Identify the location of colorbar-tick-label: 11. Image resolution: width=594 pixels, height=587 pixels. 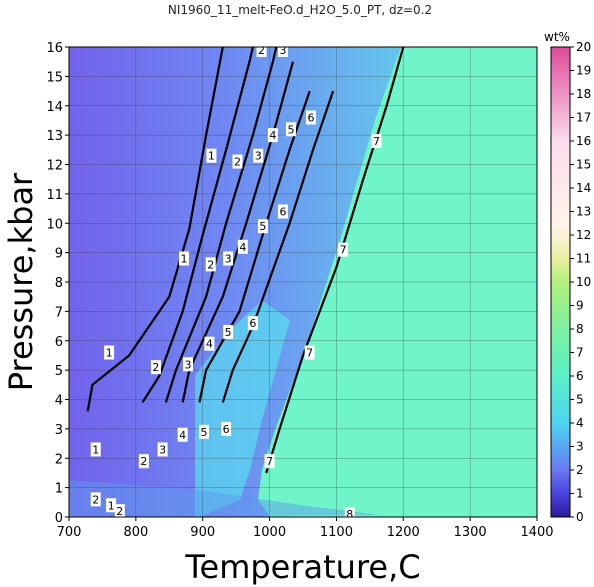
(583, 259).